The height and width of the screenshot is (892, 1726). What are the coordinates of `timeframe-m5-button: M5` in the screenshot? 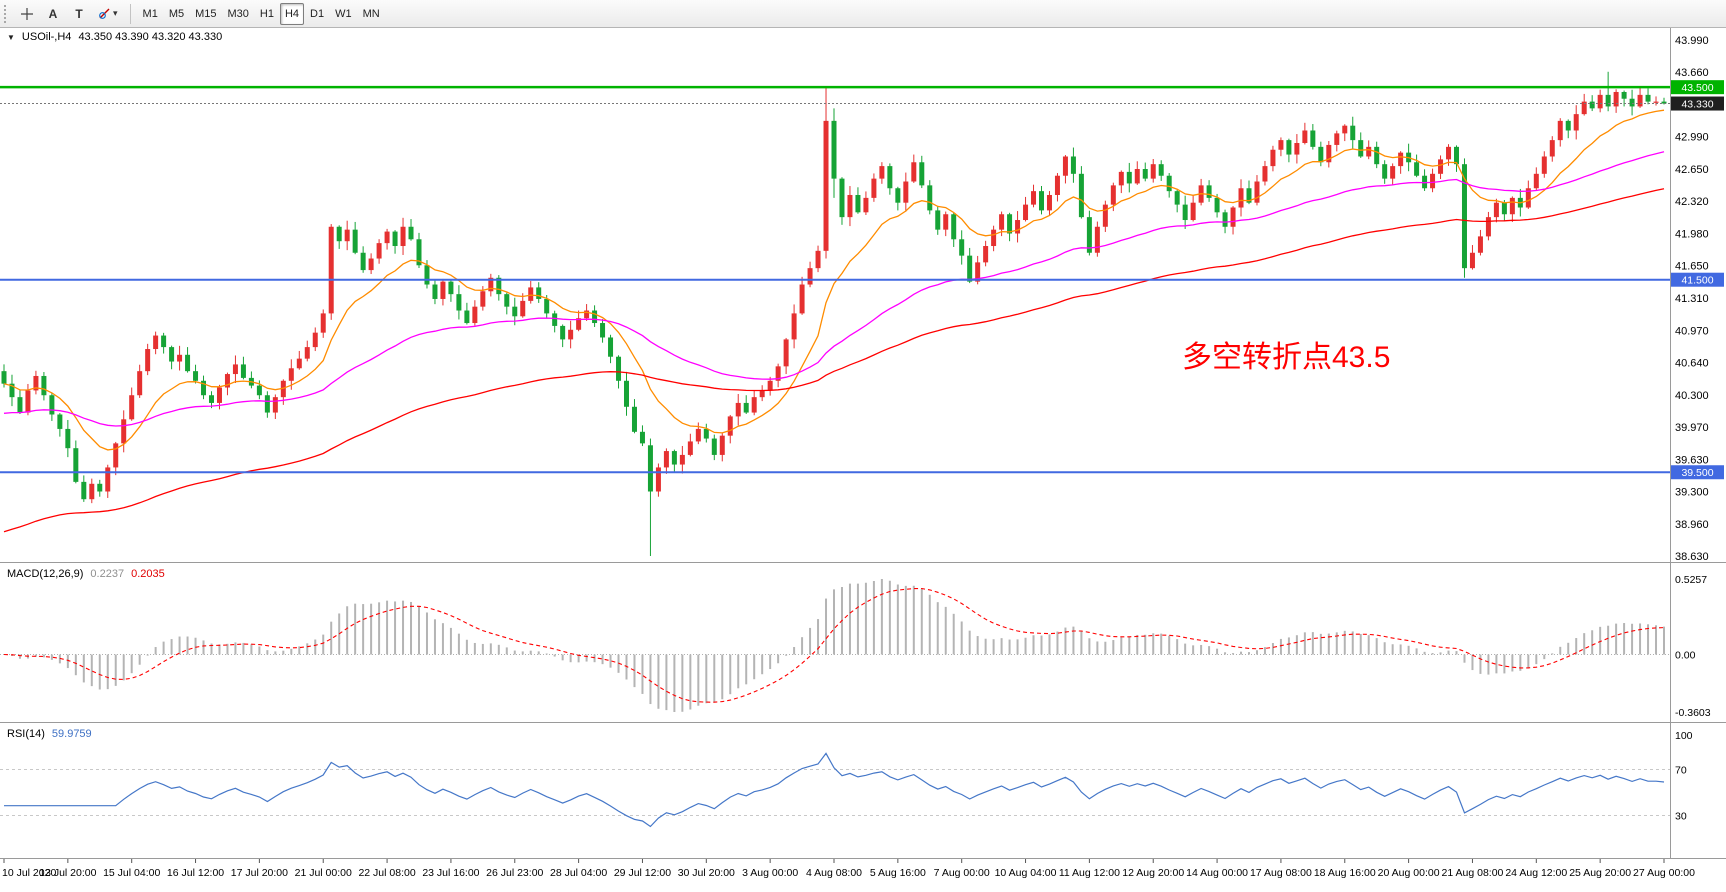 It's located at (176, 14).